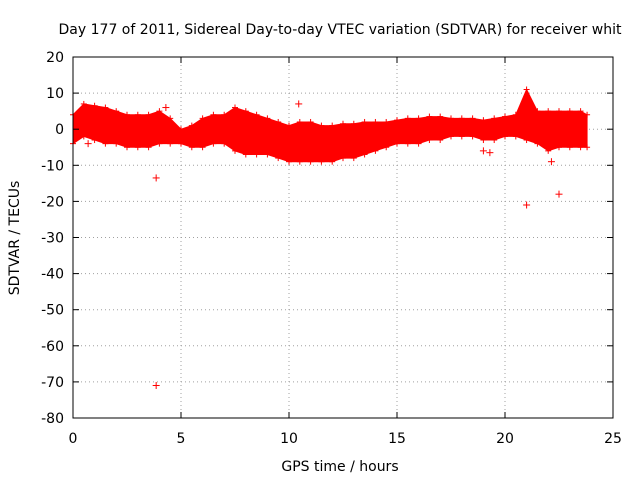 The height and width of the screenshot is (480, 640). Describe the element at coordinates (52, 202) in the screenshot. I see `y-tick-label: -20` at that location.